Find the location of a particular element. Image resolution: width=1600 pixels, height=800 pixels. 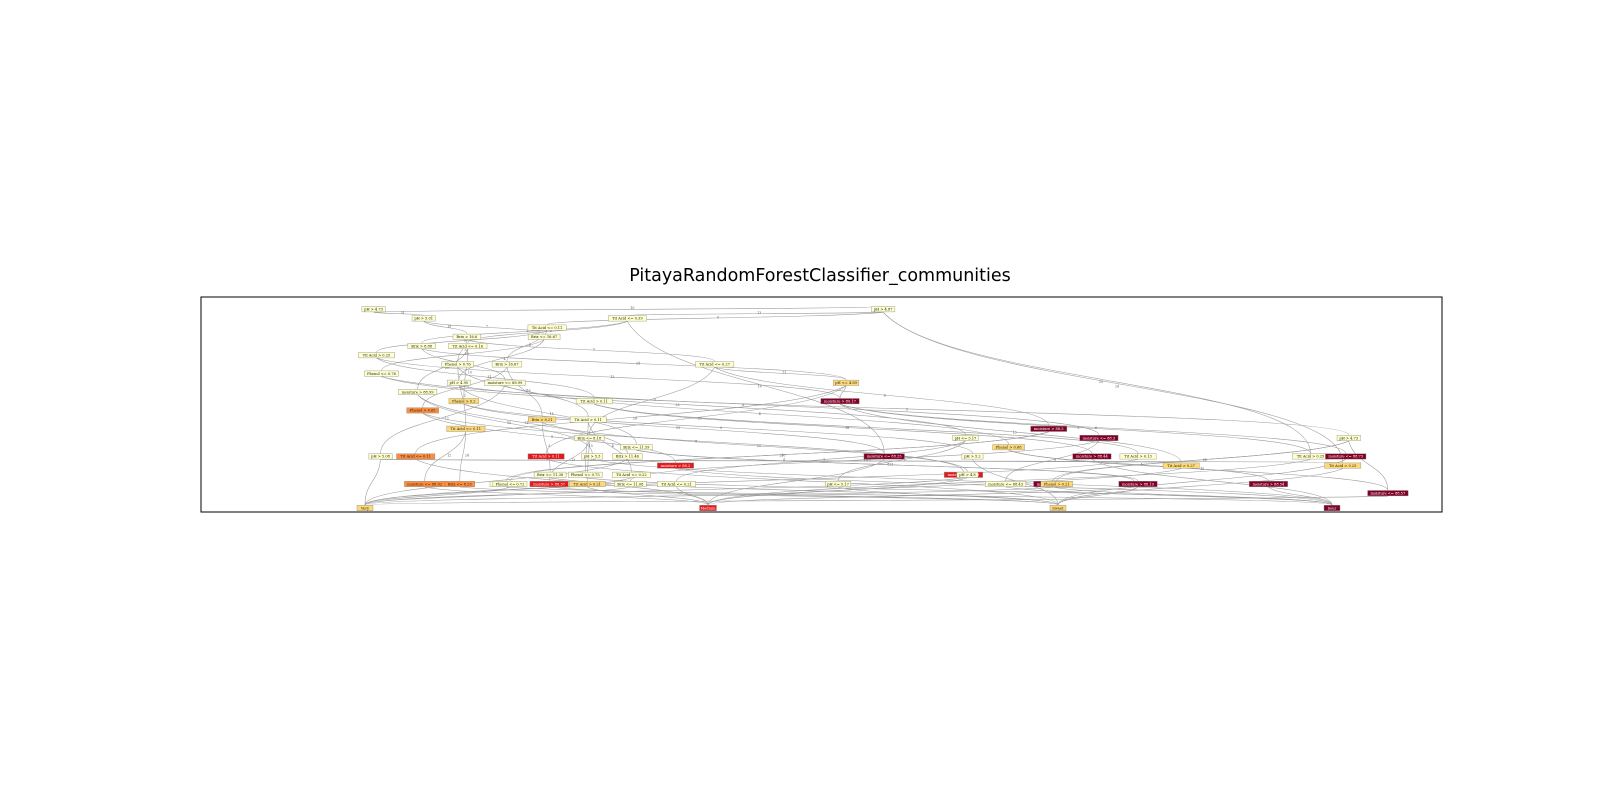

split-node: Phenol <= 0.75 is located at coordinates (585, 474).